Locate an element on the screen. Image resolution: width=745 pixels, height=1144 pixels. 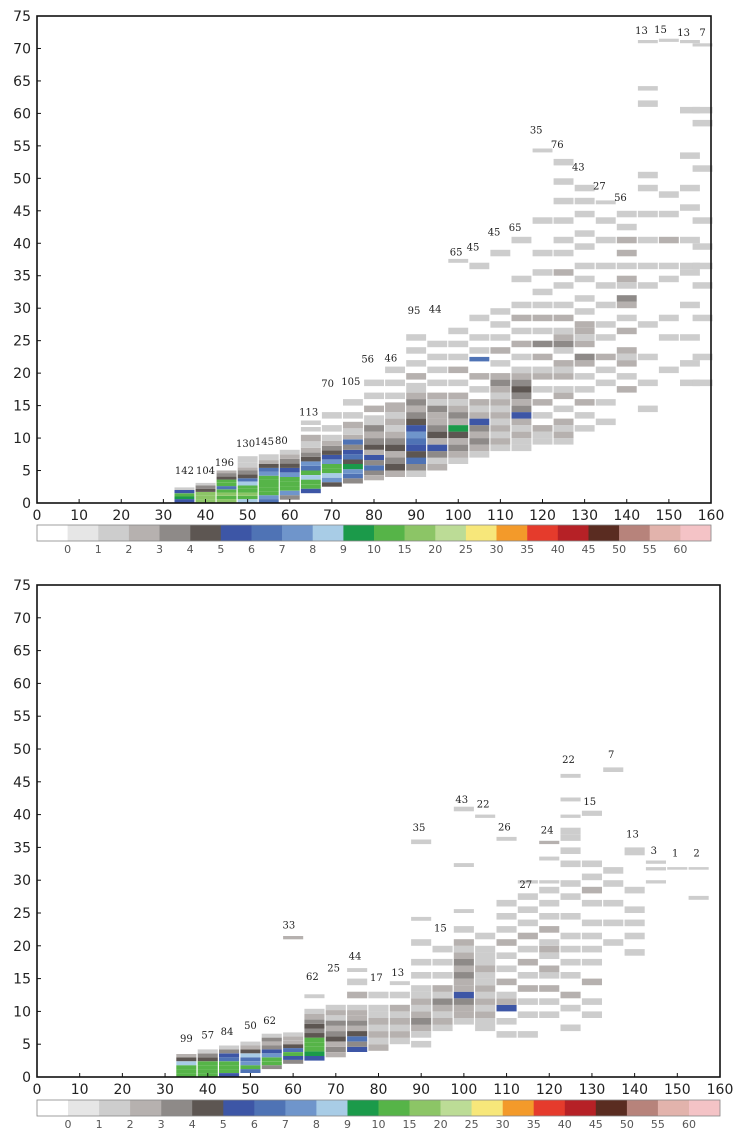
colorbar-tick-label: 55 is located at coordinates (650, 549).